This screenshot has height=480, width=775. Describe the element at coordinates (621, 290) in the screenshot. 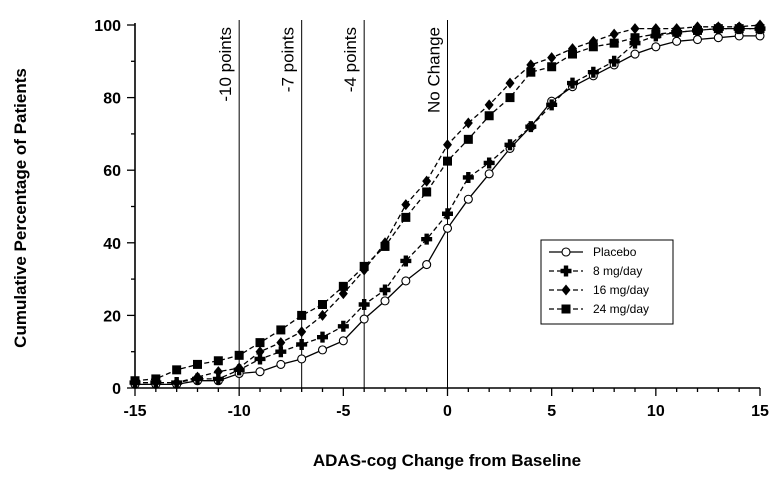

I see `legend-entry: 16 mg/day` at that location.